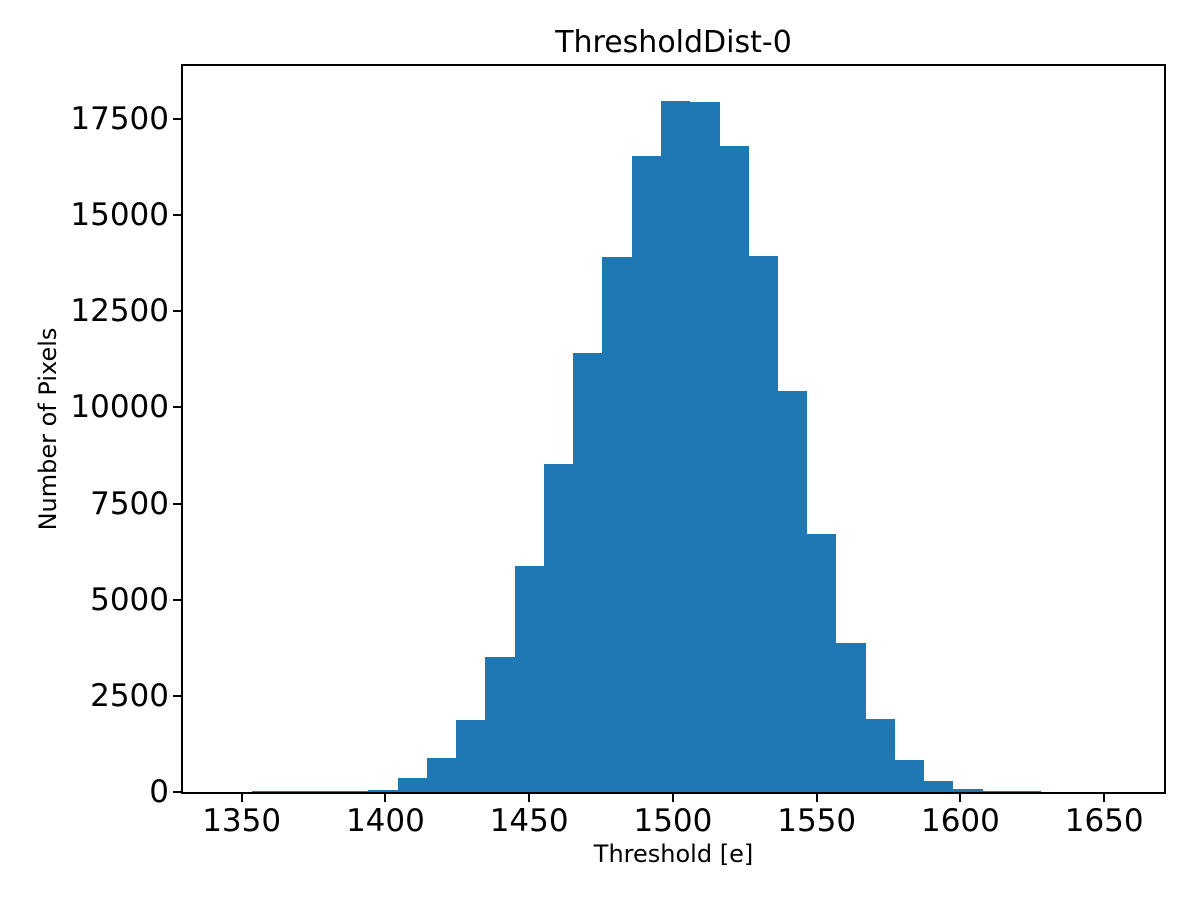 The height and width of the screenshot is (900, 1200). Describe the element at coordinates (817, 821) in the screenshot. I see `x-tick-label: 1550` at that location.